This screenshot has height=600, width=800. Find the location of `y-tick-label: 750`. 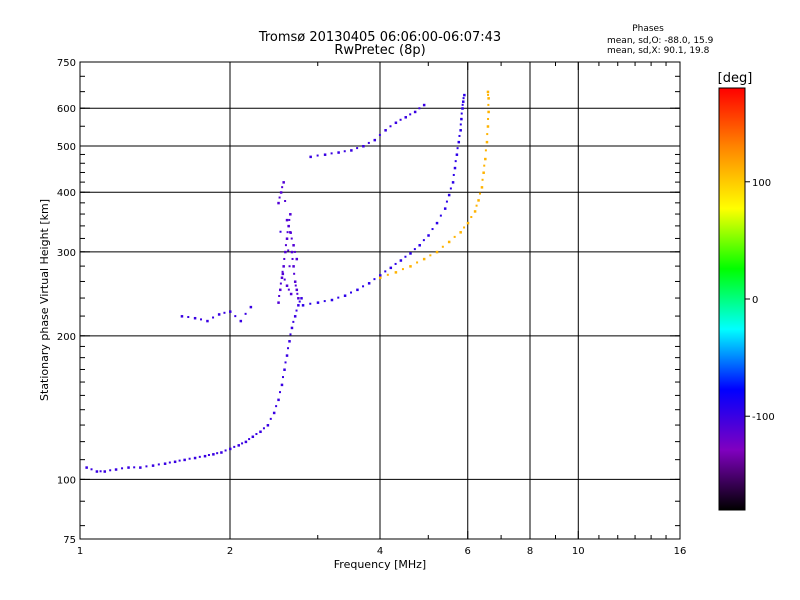

y-tick-label: 750 is located at coordinates (66, 63).